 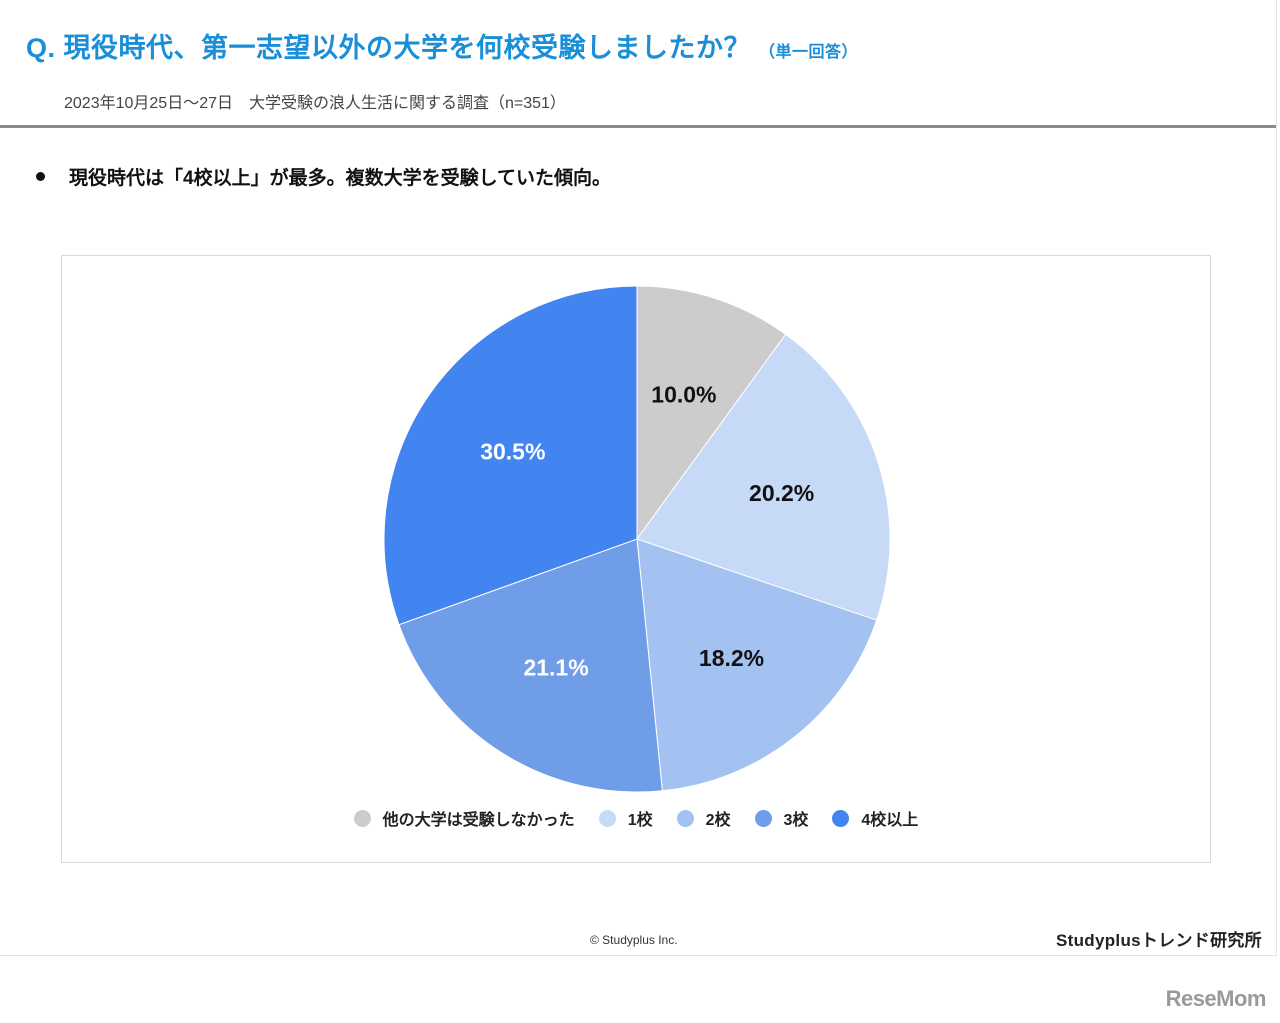 I want to click on slice-value-label: 30.5%, so click(x=512, y=452).